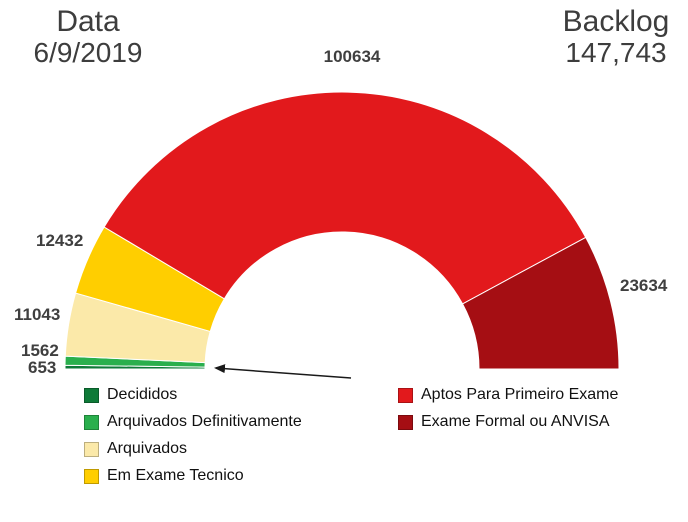 The image size is (688, 522). What do you see at coordinates (91, 476) in the screenshot?
I see `legend-swatch-em-exame-tecnico` at bounding box center [91, 476].